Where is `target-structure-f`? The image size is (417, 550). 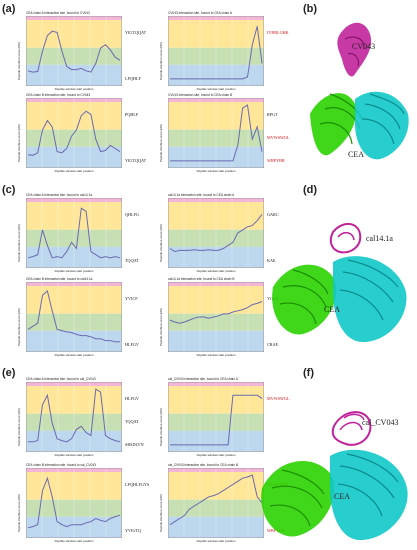
target-structure-f is located at coordinates (334, 494).